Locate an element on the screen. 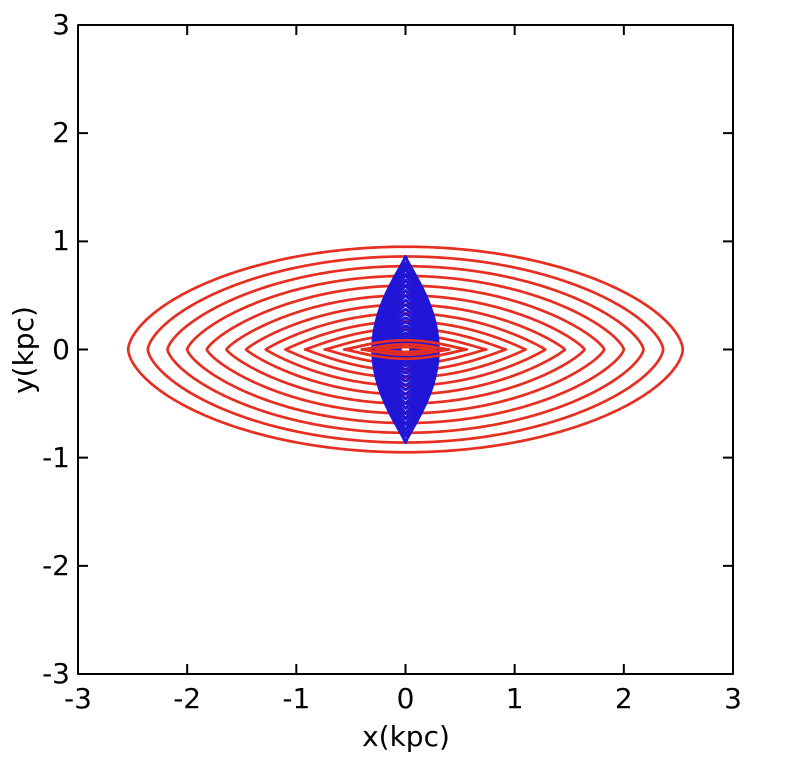  y-tick-label: 2 is located at coordinates (61, 133).